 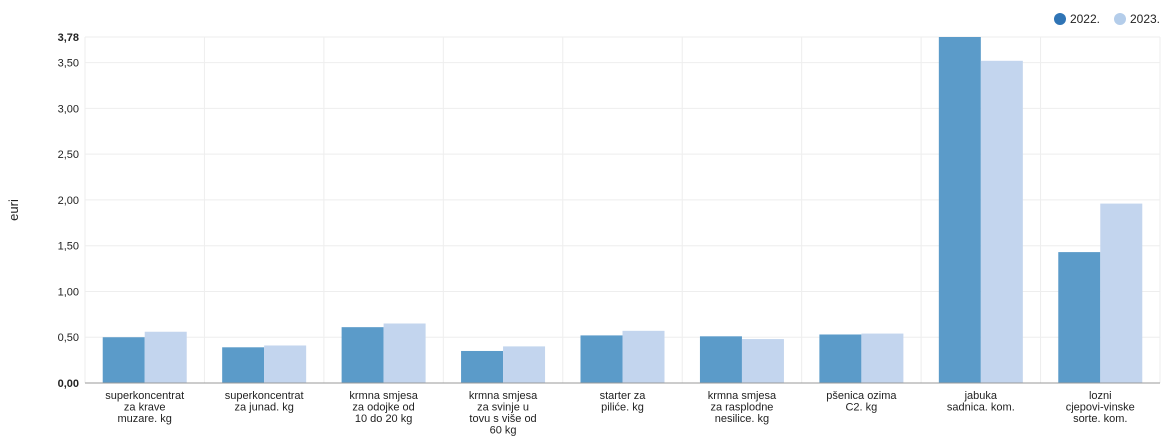 I want to click on y-tick-label: 3,00, so click(x=68, y=109).